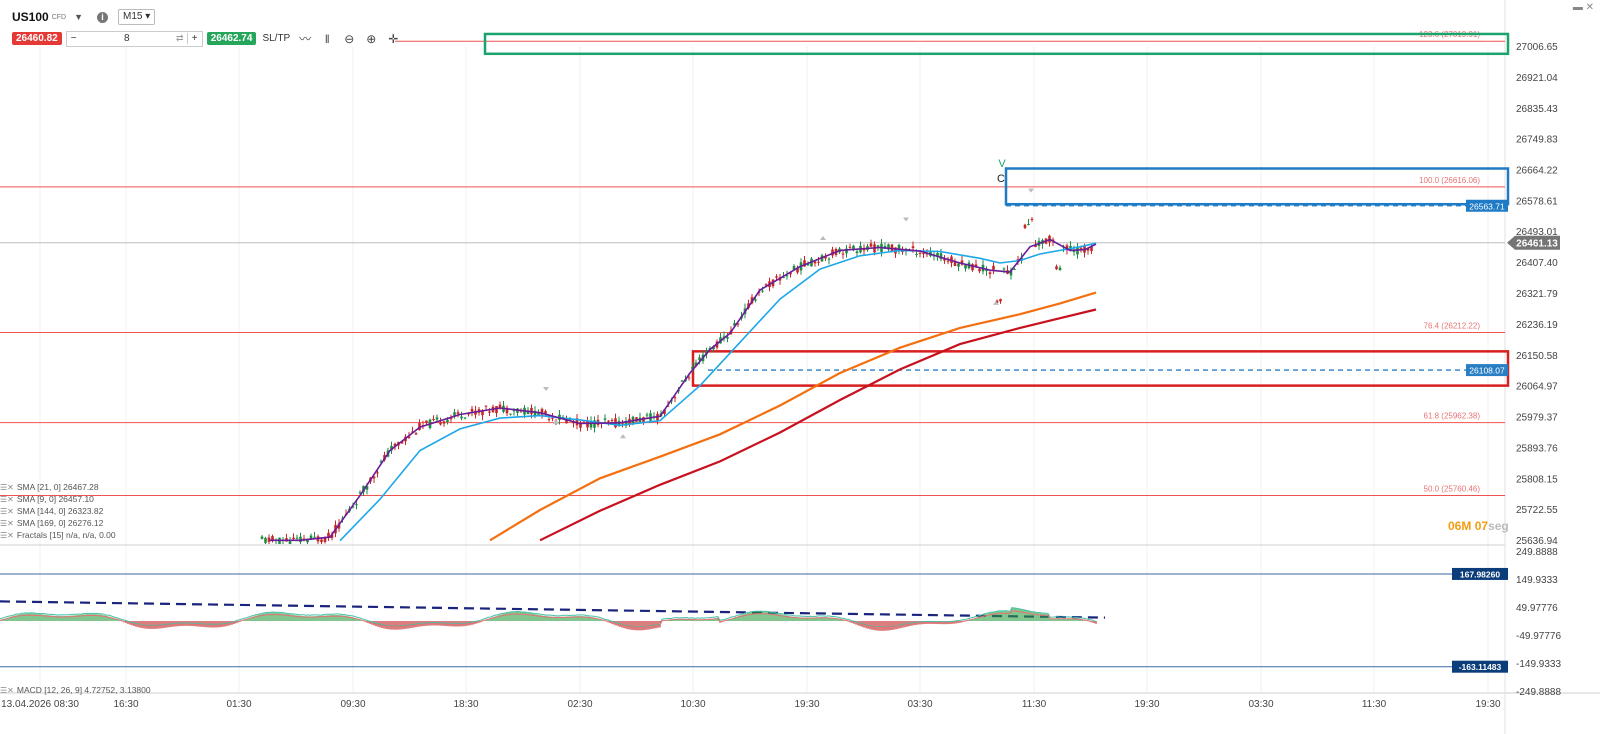  Describe the element at coordinates (1487, 206) in the screenshot. I see `price-tag-label: 26563.71` at that location.